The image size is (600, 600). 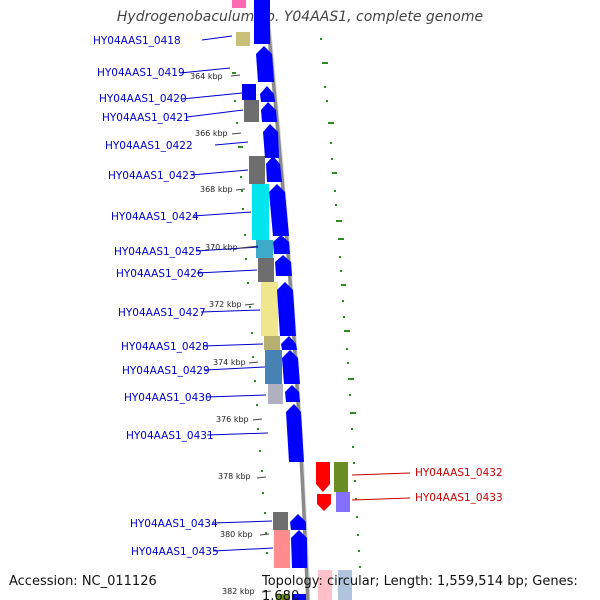 What do you see at coordinates (143, 99) in the screenshot?
I see `gene-label: HY04AAS1_0420` at bounding box center [143, 99].